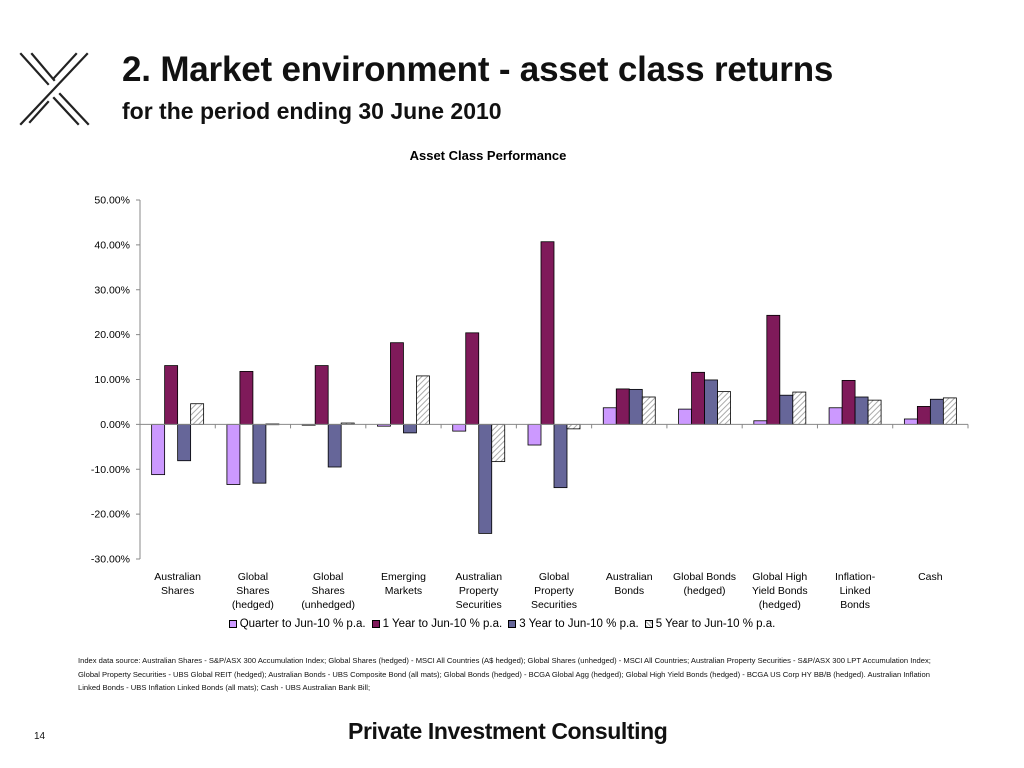 The image size is (1024, 768). Describe the element at coordinates (579, 624) in the screenshot. I see `legend-label: 3 Year to Jun-10 % p.a.` at that location.